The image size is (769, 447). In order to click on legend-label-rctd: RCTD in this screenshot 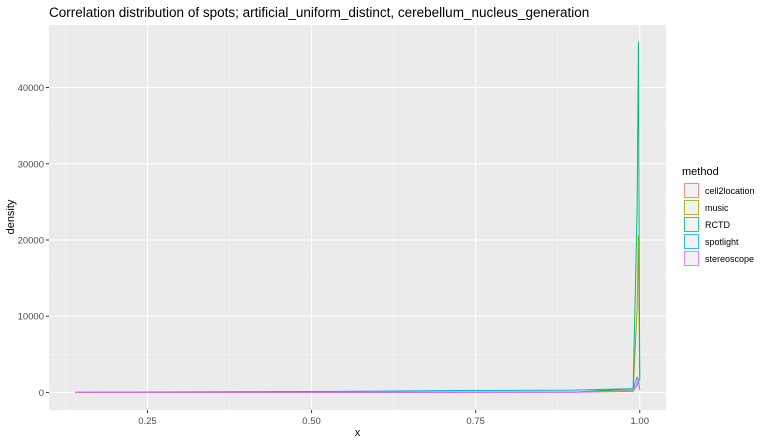, I will do `click(717, 225)`.